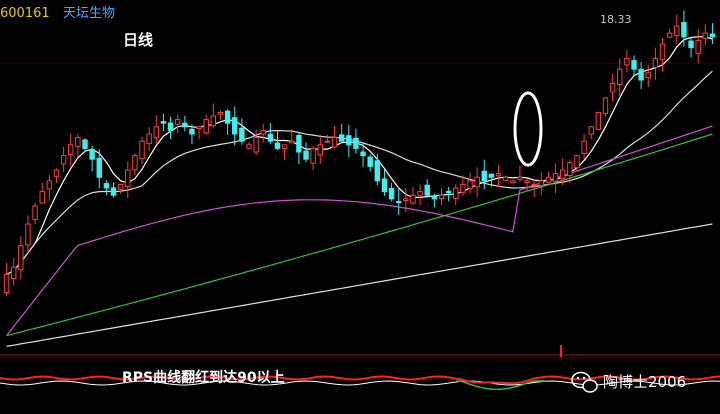  Describe the element at coordinates (203, 377) in the screenshot. I see `rps-annotation: RPS曲线翻红到达90以上` at that location.